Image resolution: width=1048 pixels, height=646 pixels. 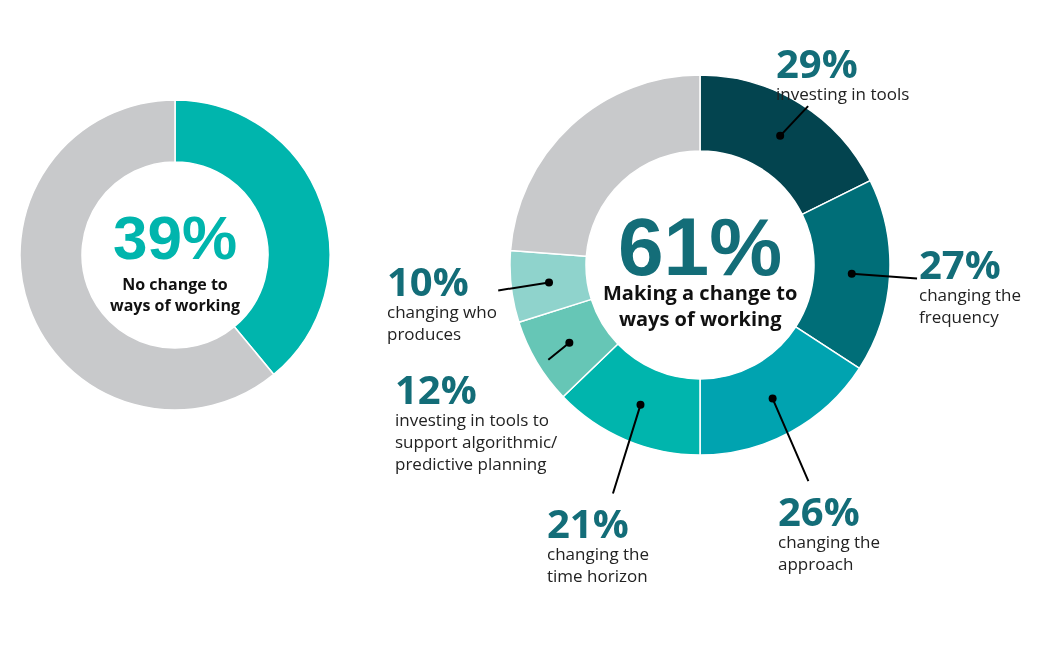 What do you see at coordinates (175, 237) in the screenshot?
I see `text: 39%` at bounding box center [175, 237].